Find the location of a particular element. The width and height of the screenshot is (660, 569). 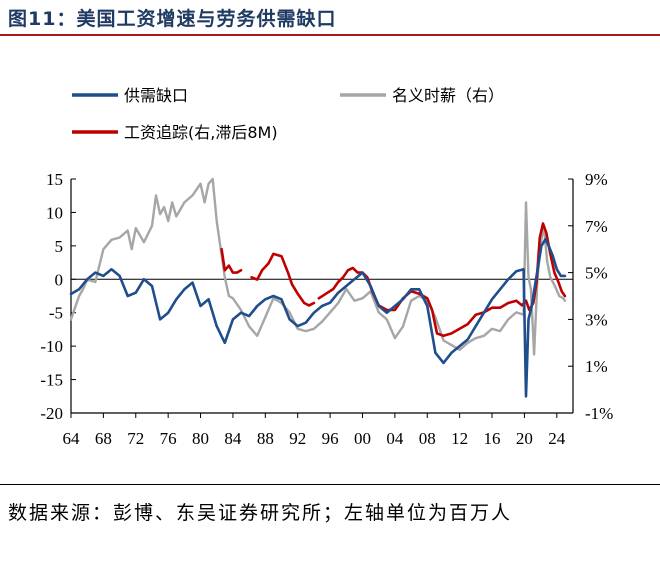

x-tick-label: 84 is located at coordinates (233, 438).